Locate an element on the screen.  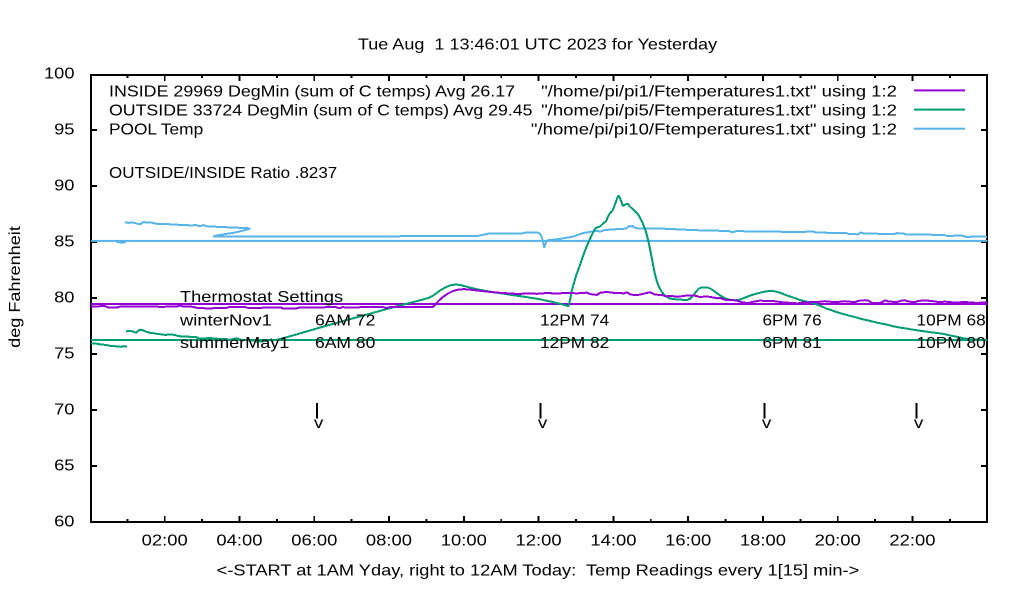
svg-text: OUTSIDE/INSIDE Ratio .8237 is located at coordinates (223, 173).